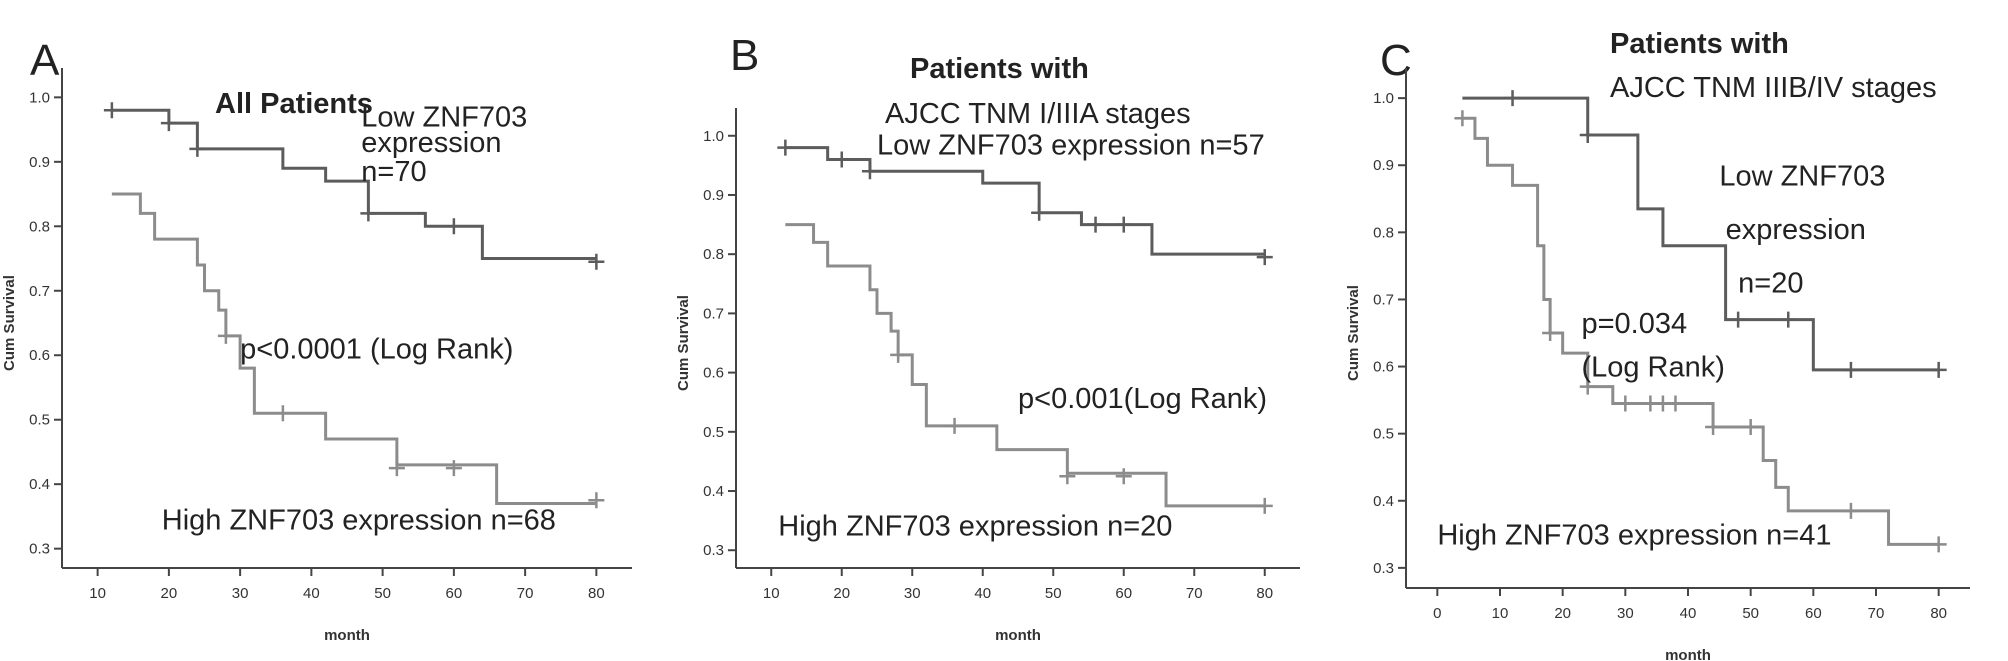 The height and width of the screenshot is (661, 2008). I want to click on annotation: expression, so click(431, 143).